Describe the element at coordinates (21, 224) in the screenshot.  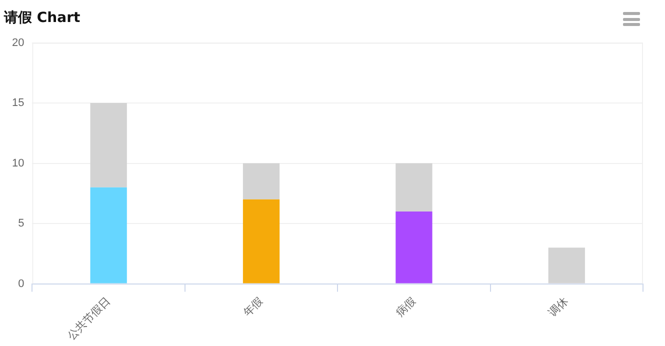
I see `y-tick-label: 5` at that location.